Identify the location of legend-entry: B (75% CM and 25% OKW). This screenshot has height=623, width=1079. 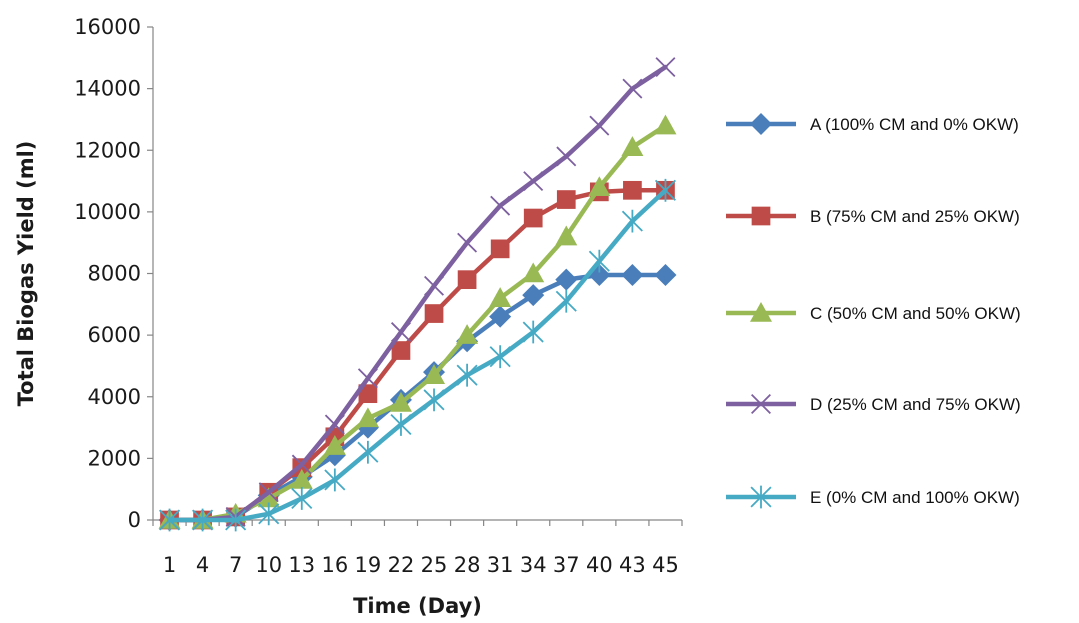
(873, 216).